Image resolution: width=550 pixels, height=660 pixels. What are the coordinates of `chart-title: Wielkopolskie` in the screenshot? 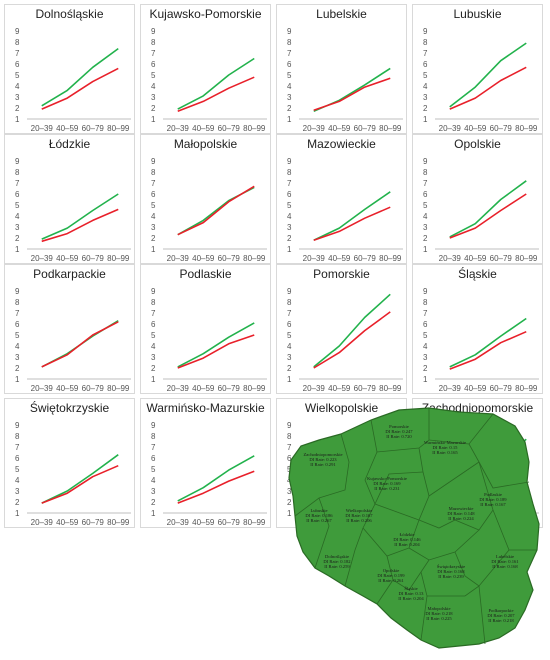 It's located at (341, 408).